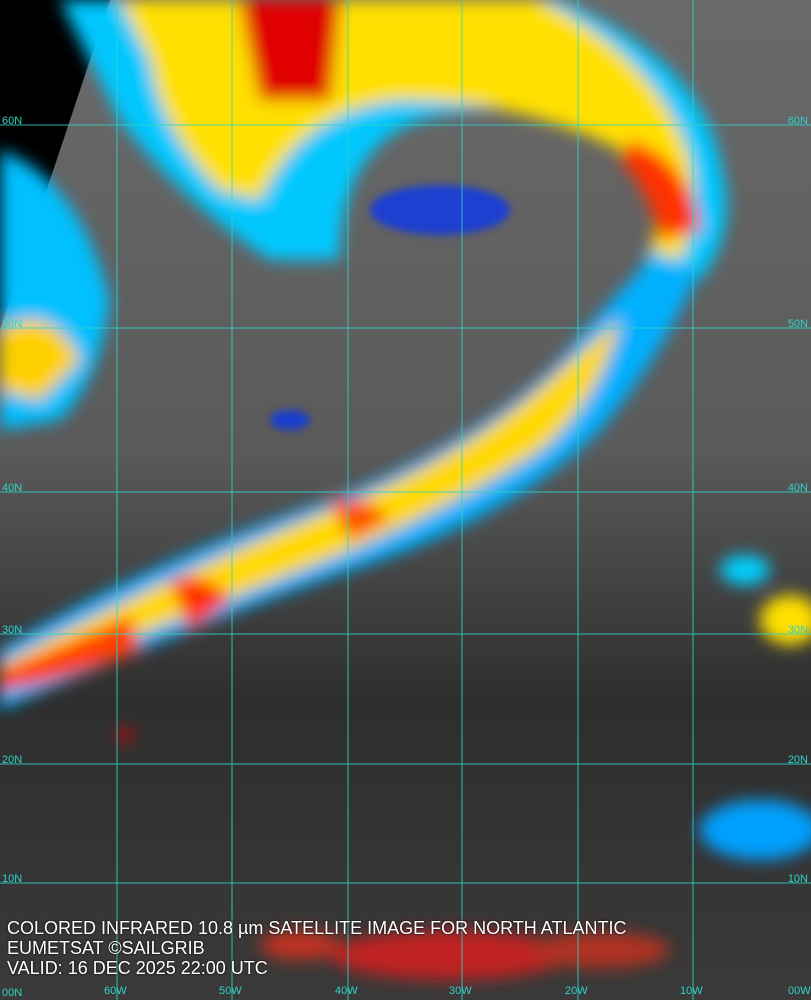 This screenshot has height=1000, width=811. Describe the element at coordinates (460, 991) in the screenshot. I see `lon-label: 30W` at that location.